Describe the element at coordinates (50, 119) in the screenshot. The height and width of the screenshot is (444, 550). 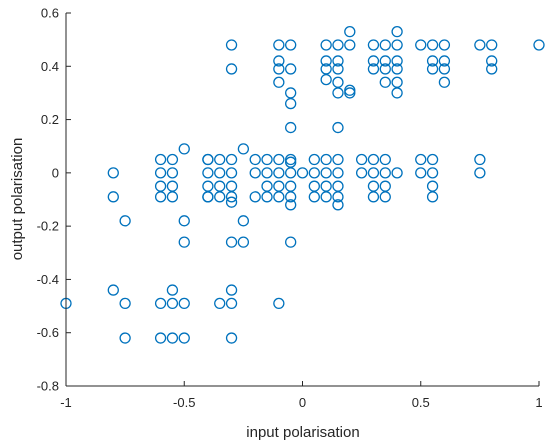
I see `y-tick-label: 0.2` at that location.